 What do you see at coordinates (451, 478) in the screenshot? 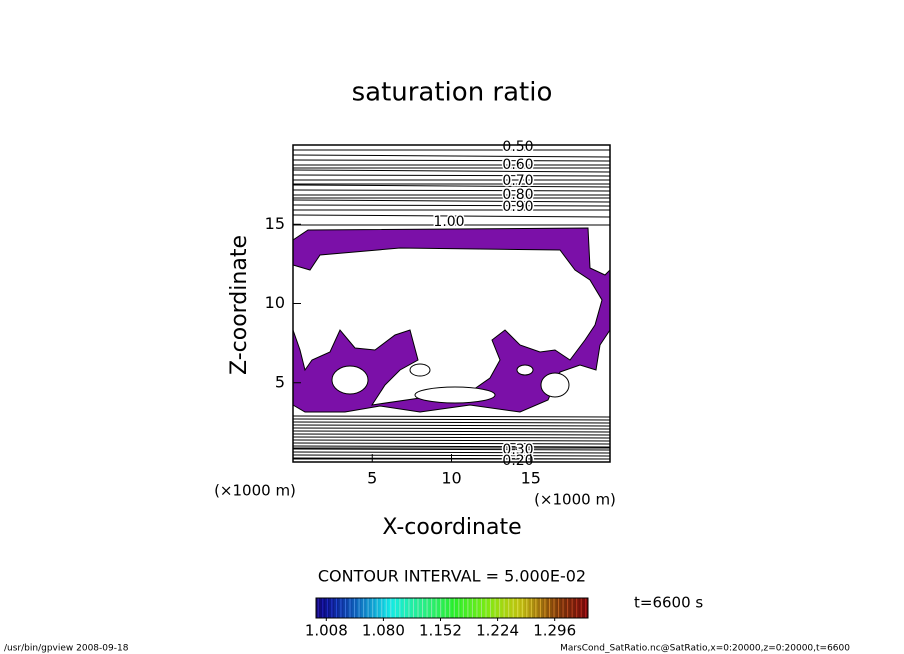
I see `x-tick-label: 10` at bounding box center [451, 478].